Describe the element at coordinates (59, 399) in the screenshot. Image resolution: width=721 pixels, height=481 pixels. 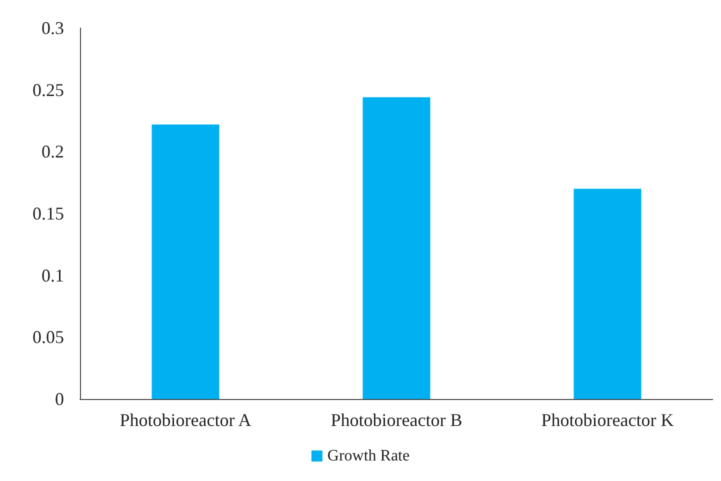
I see `y-tick-label: 0` at that location.